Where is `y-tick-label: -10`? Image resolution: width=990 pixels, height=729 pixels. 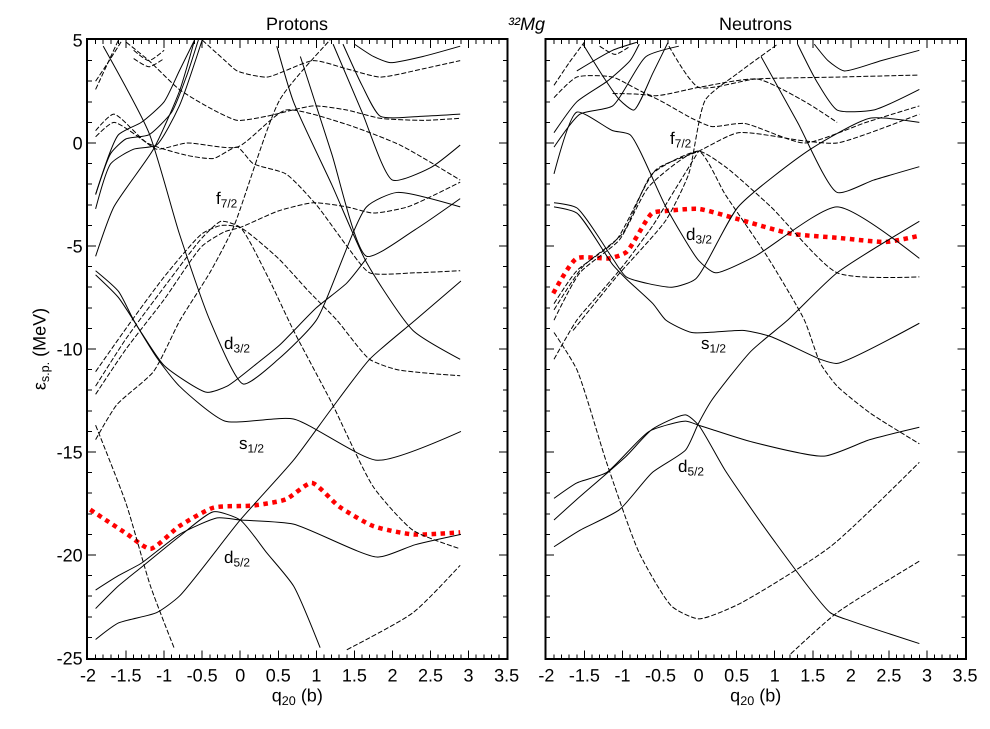
y-tick-label: -10 is located at coordinates (69, 349).